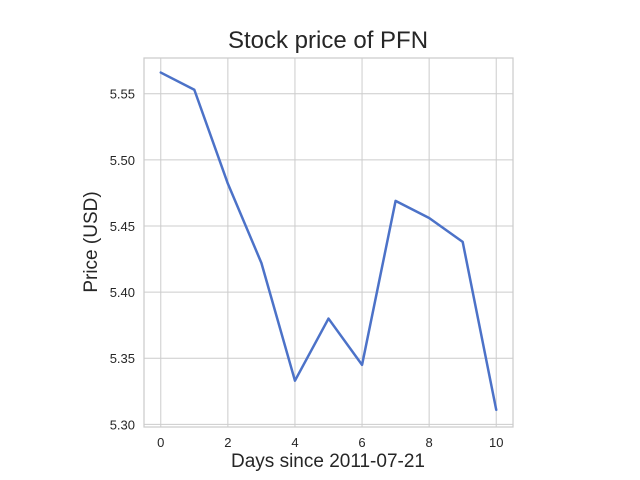 The image size is (640, 480). What do you see at coordinates (122, 94) in the screenshot?
I see `y-tick-label: 5.55` at bounding box center [122, 94].